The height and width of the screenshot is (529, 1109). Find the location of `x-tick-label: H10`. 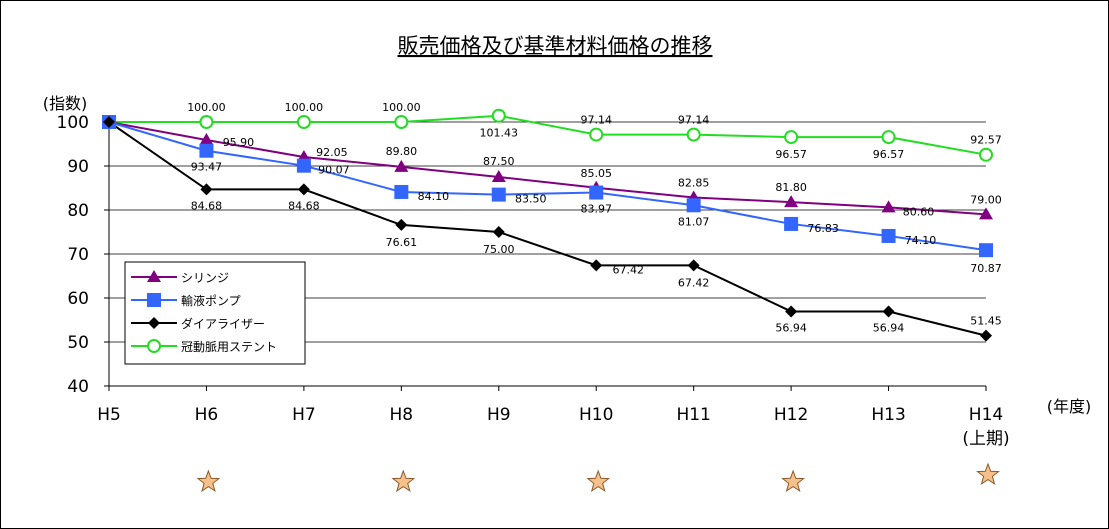

x-tick-label: H10 is located at coordinates (596, 415).